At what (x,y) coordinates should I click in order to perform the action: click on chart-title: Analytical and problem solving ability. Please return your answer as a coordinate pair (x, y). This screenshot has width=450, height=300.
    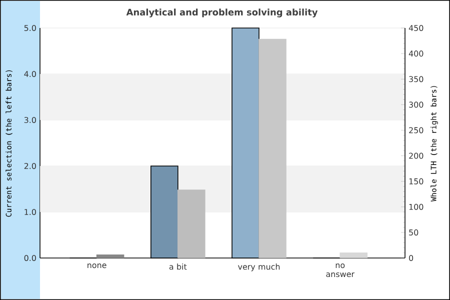
    Looking at the image, I should click on (222, 13).